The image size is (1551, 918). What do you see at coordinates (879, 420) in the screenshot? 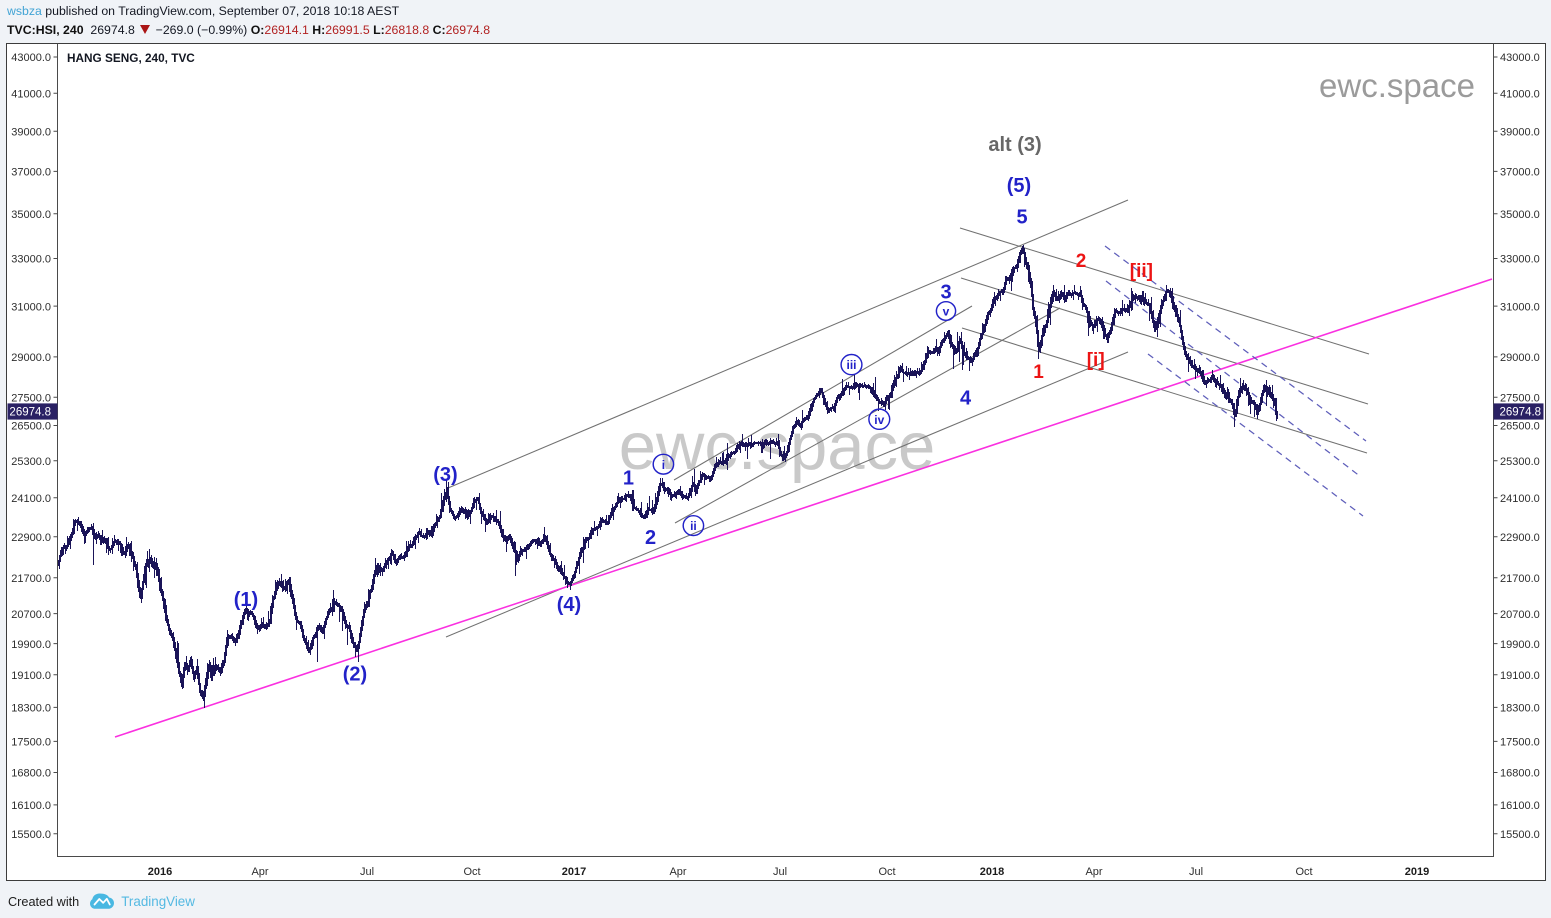
I see `svg-text: iv` at bounding box center [879, 420].